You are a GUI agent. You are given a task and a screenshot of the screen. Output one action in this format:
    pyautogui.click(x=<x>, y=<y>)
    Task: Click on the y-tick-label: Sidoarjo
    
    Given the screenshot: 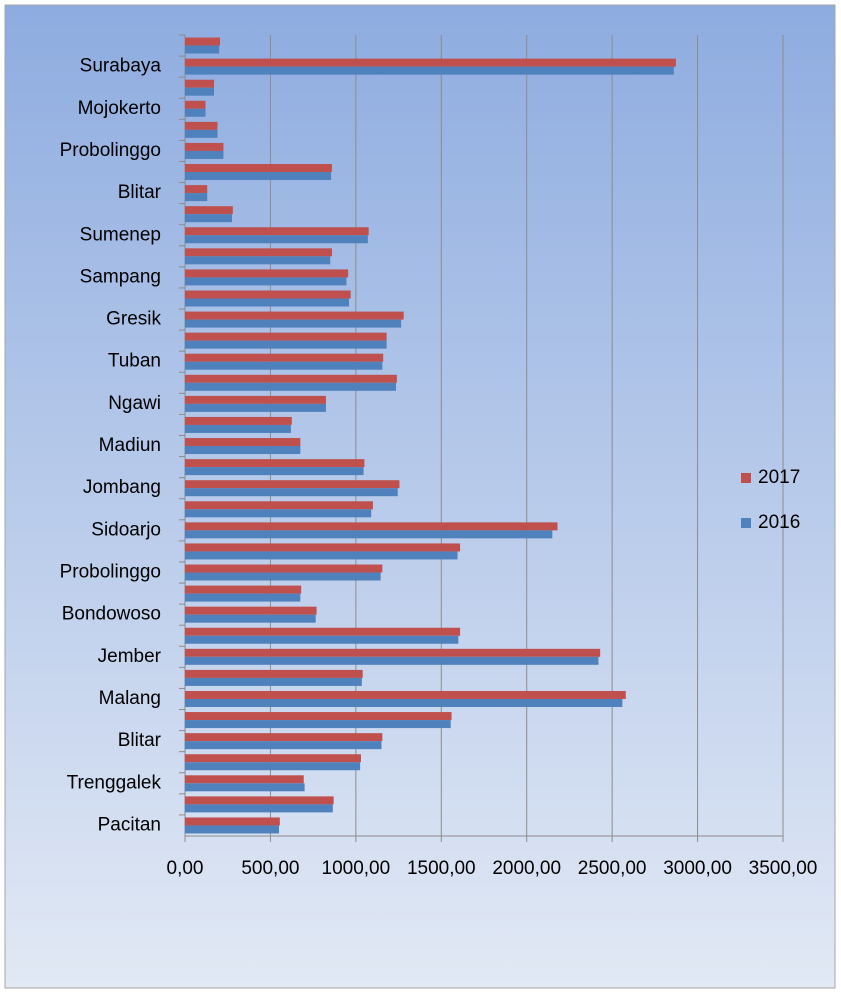 What is the action you would take?
    pyautogui.click(x=126, y=529)
    